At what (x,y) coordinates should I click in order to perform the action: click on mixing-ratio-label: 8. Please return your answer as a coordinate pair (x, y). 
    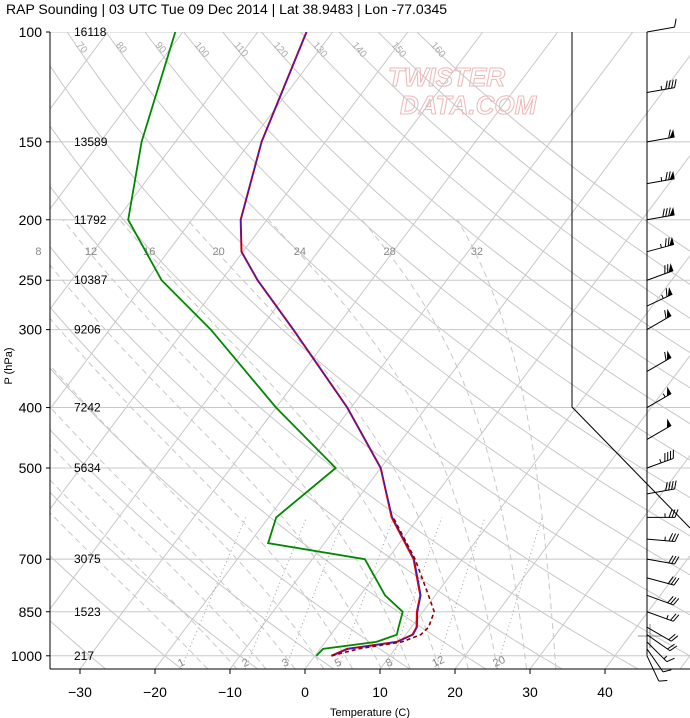
    Looking at the image, I should click on (389, 663).